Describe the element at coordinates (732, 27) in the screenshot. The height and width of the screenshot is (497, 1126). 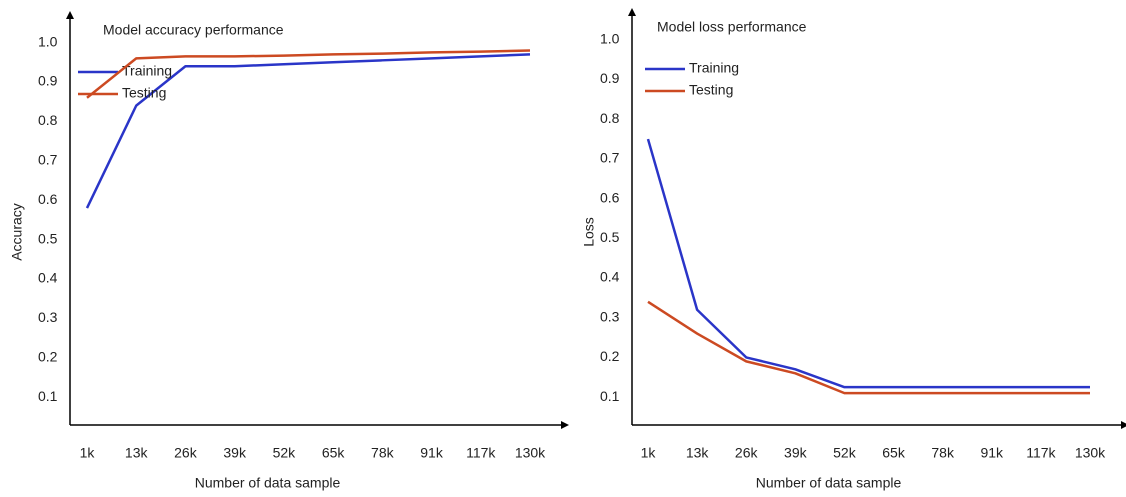
I see `chart-title: Model loss performance` at that location.